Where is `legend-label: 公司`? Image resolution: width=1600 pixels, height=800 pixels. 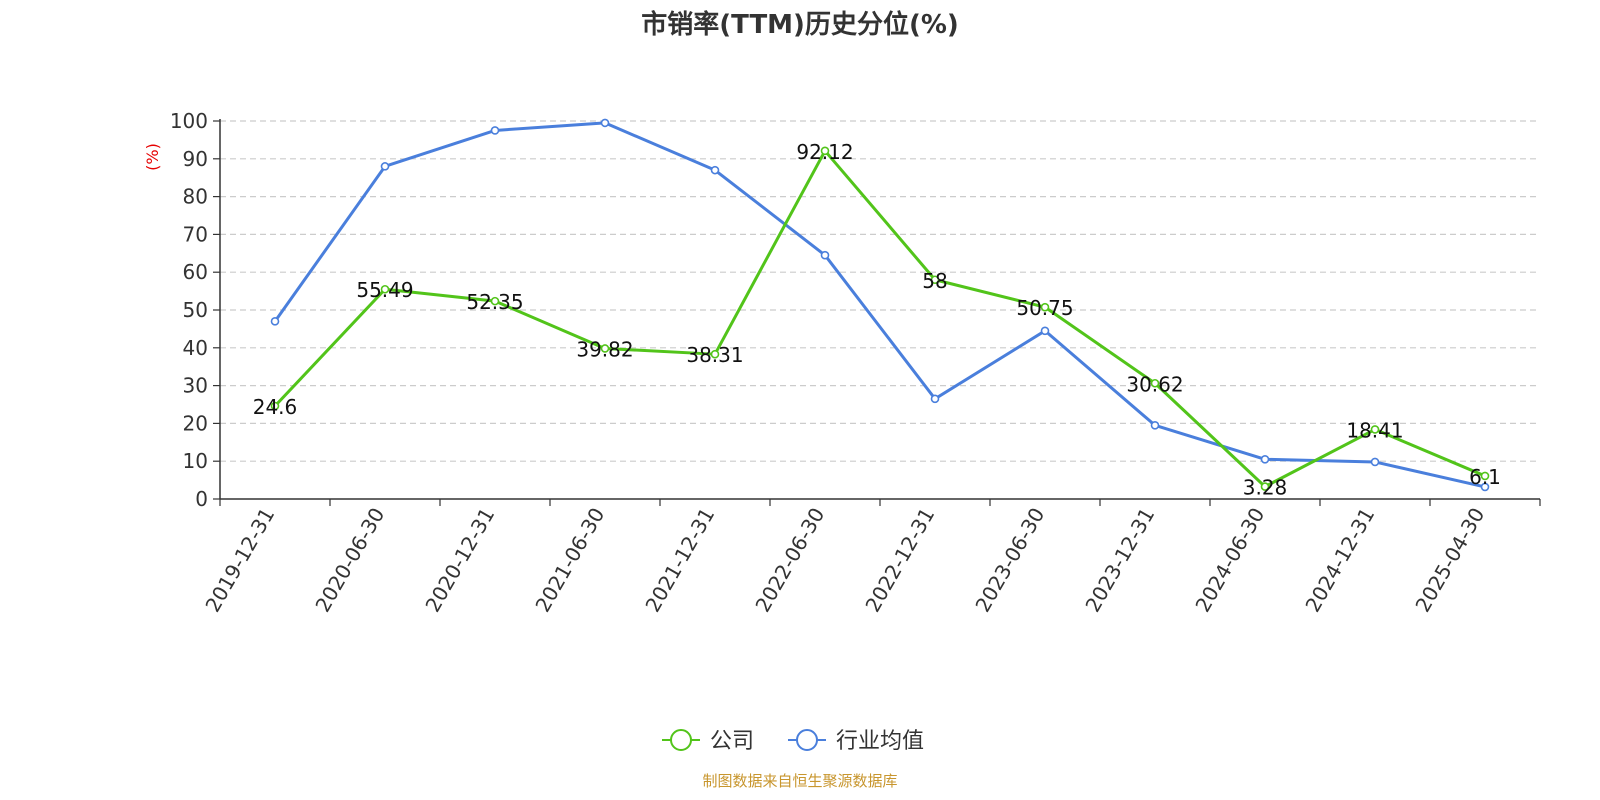
legend-label: 公司 is located at coordinates (732, 741).